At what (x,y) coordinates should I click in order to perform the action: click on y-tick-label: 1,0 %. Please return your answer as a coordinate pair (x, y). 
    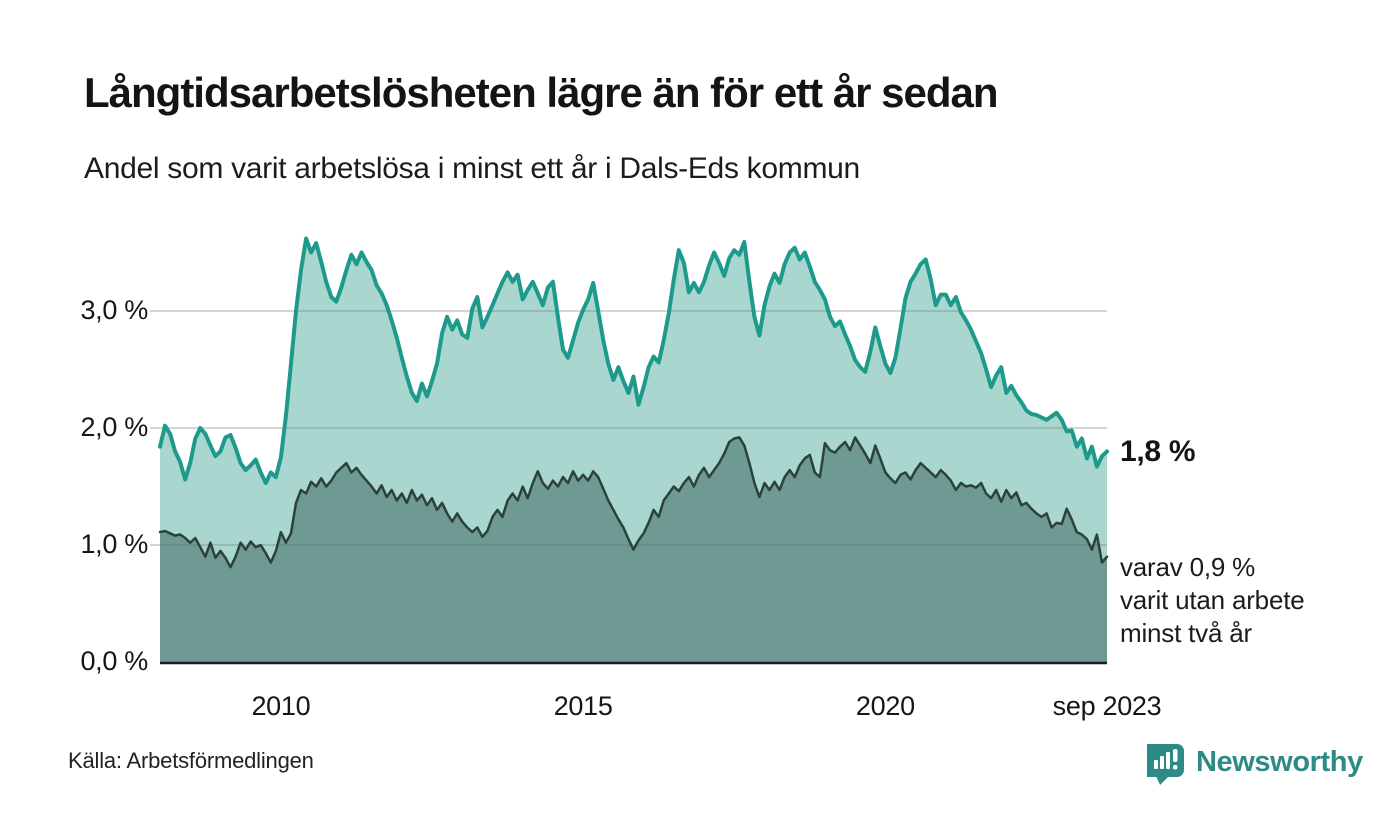
    Looking at the image, I should click on (114, 544).